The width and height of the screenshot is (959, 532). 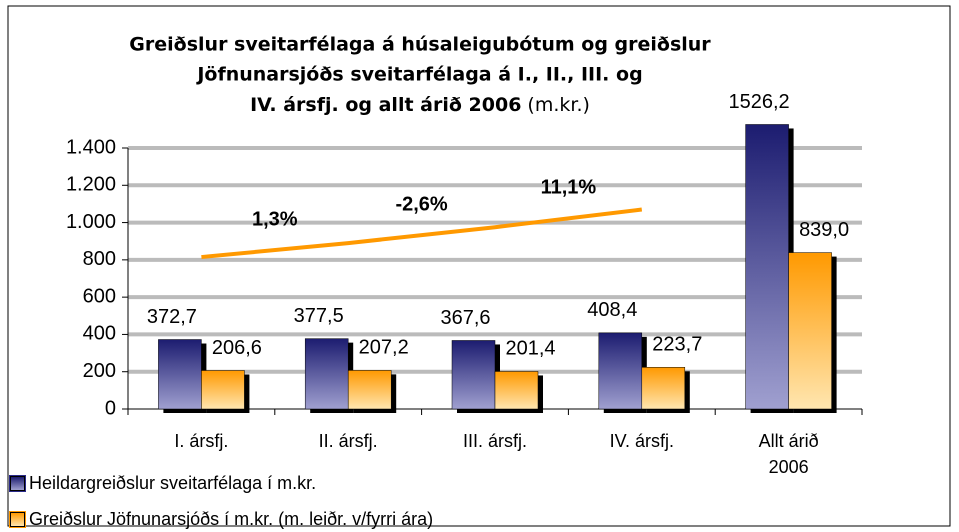 What do you see at coordinates (759, 102) in the screenshot?
I see `data-label: 1526,2` at bounding box center [759, 102].